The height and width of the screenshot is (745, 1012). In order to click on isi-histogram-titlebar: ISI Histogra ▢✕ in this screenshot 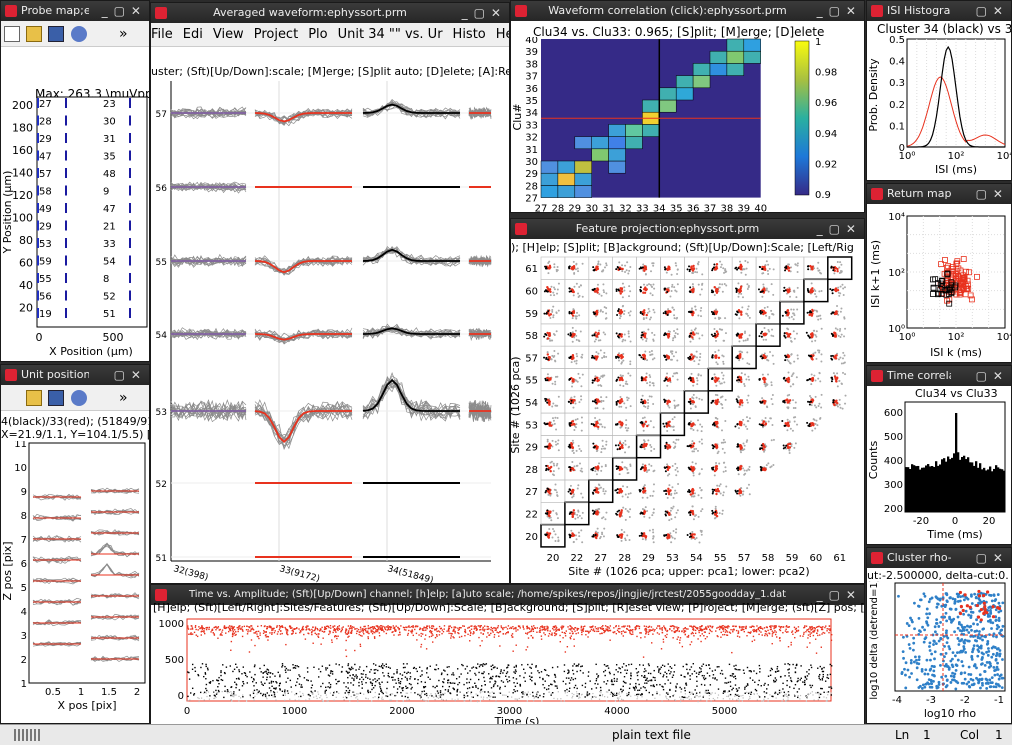, I will do `click(939, 11)`.